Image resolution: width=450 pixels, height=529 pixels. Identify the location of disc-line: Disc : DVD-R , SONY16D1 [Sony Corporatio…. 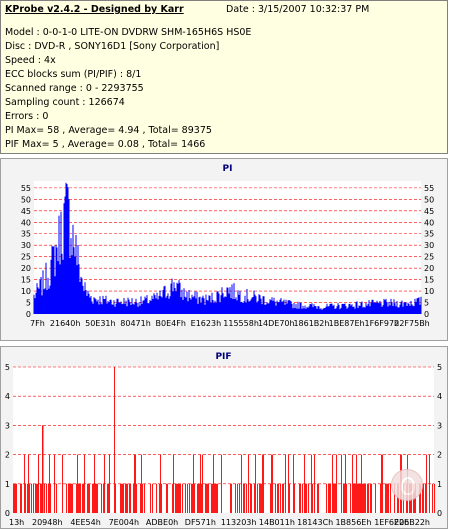
(112, 46).